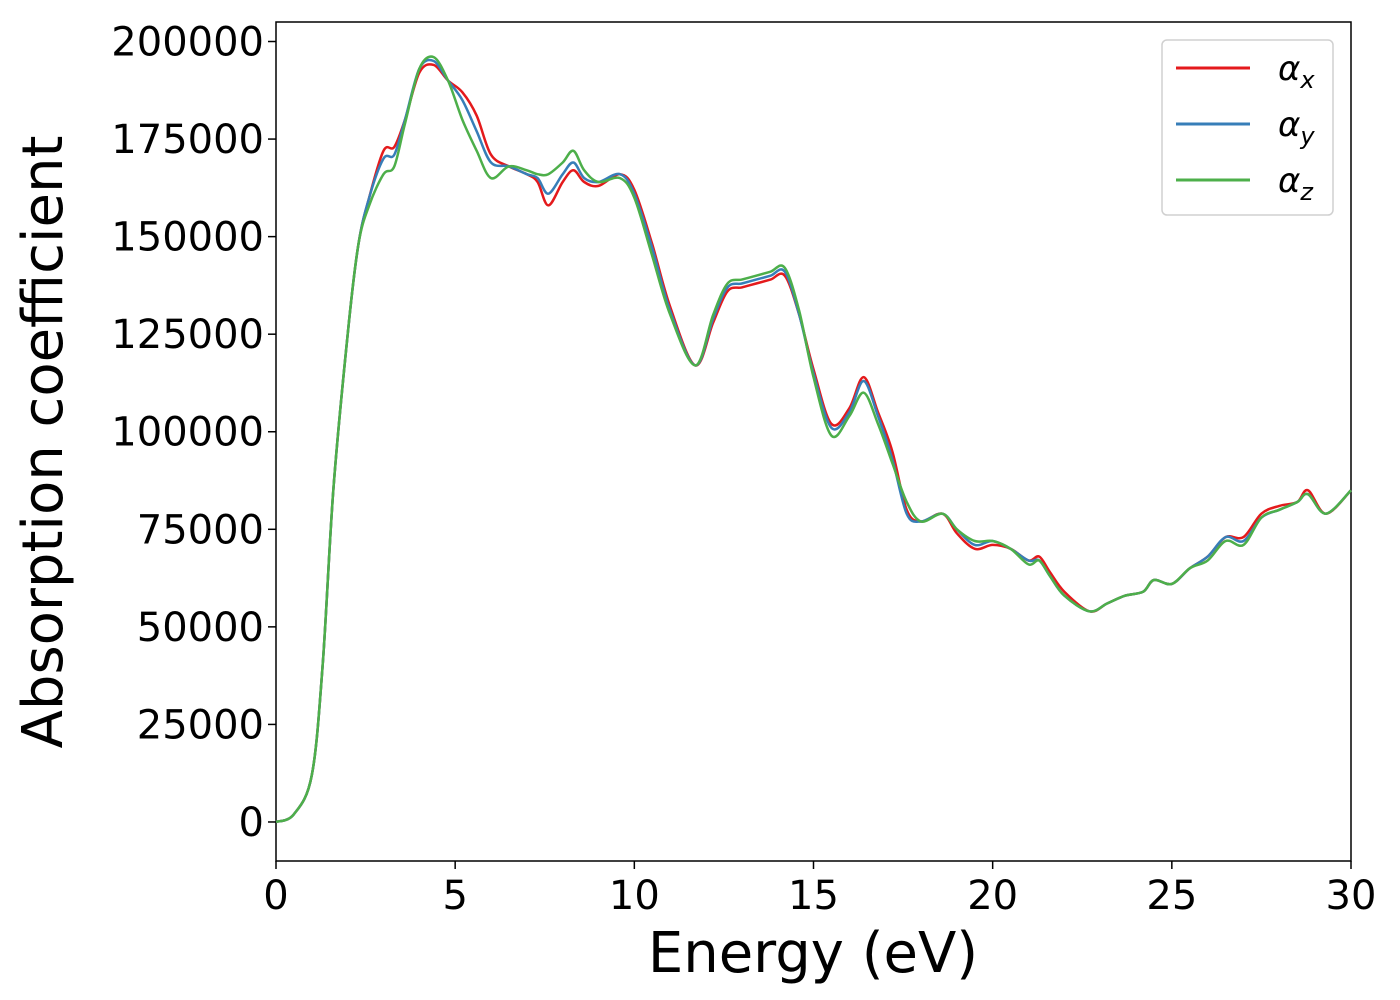  What do you see at coordinates (187, 43) in the screenshot?
I see `y-tick-label: 200000` at bounding box center [187, 43].